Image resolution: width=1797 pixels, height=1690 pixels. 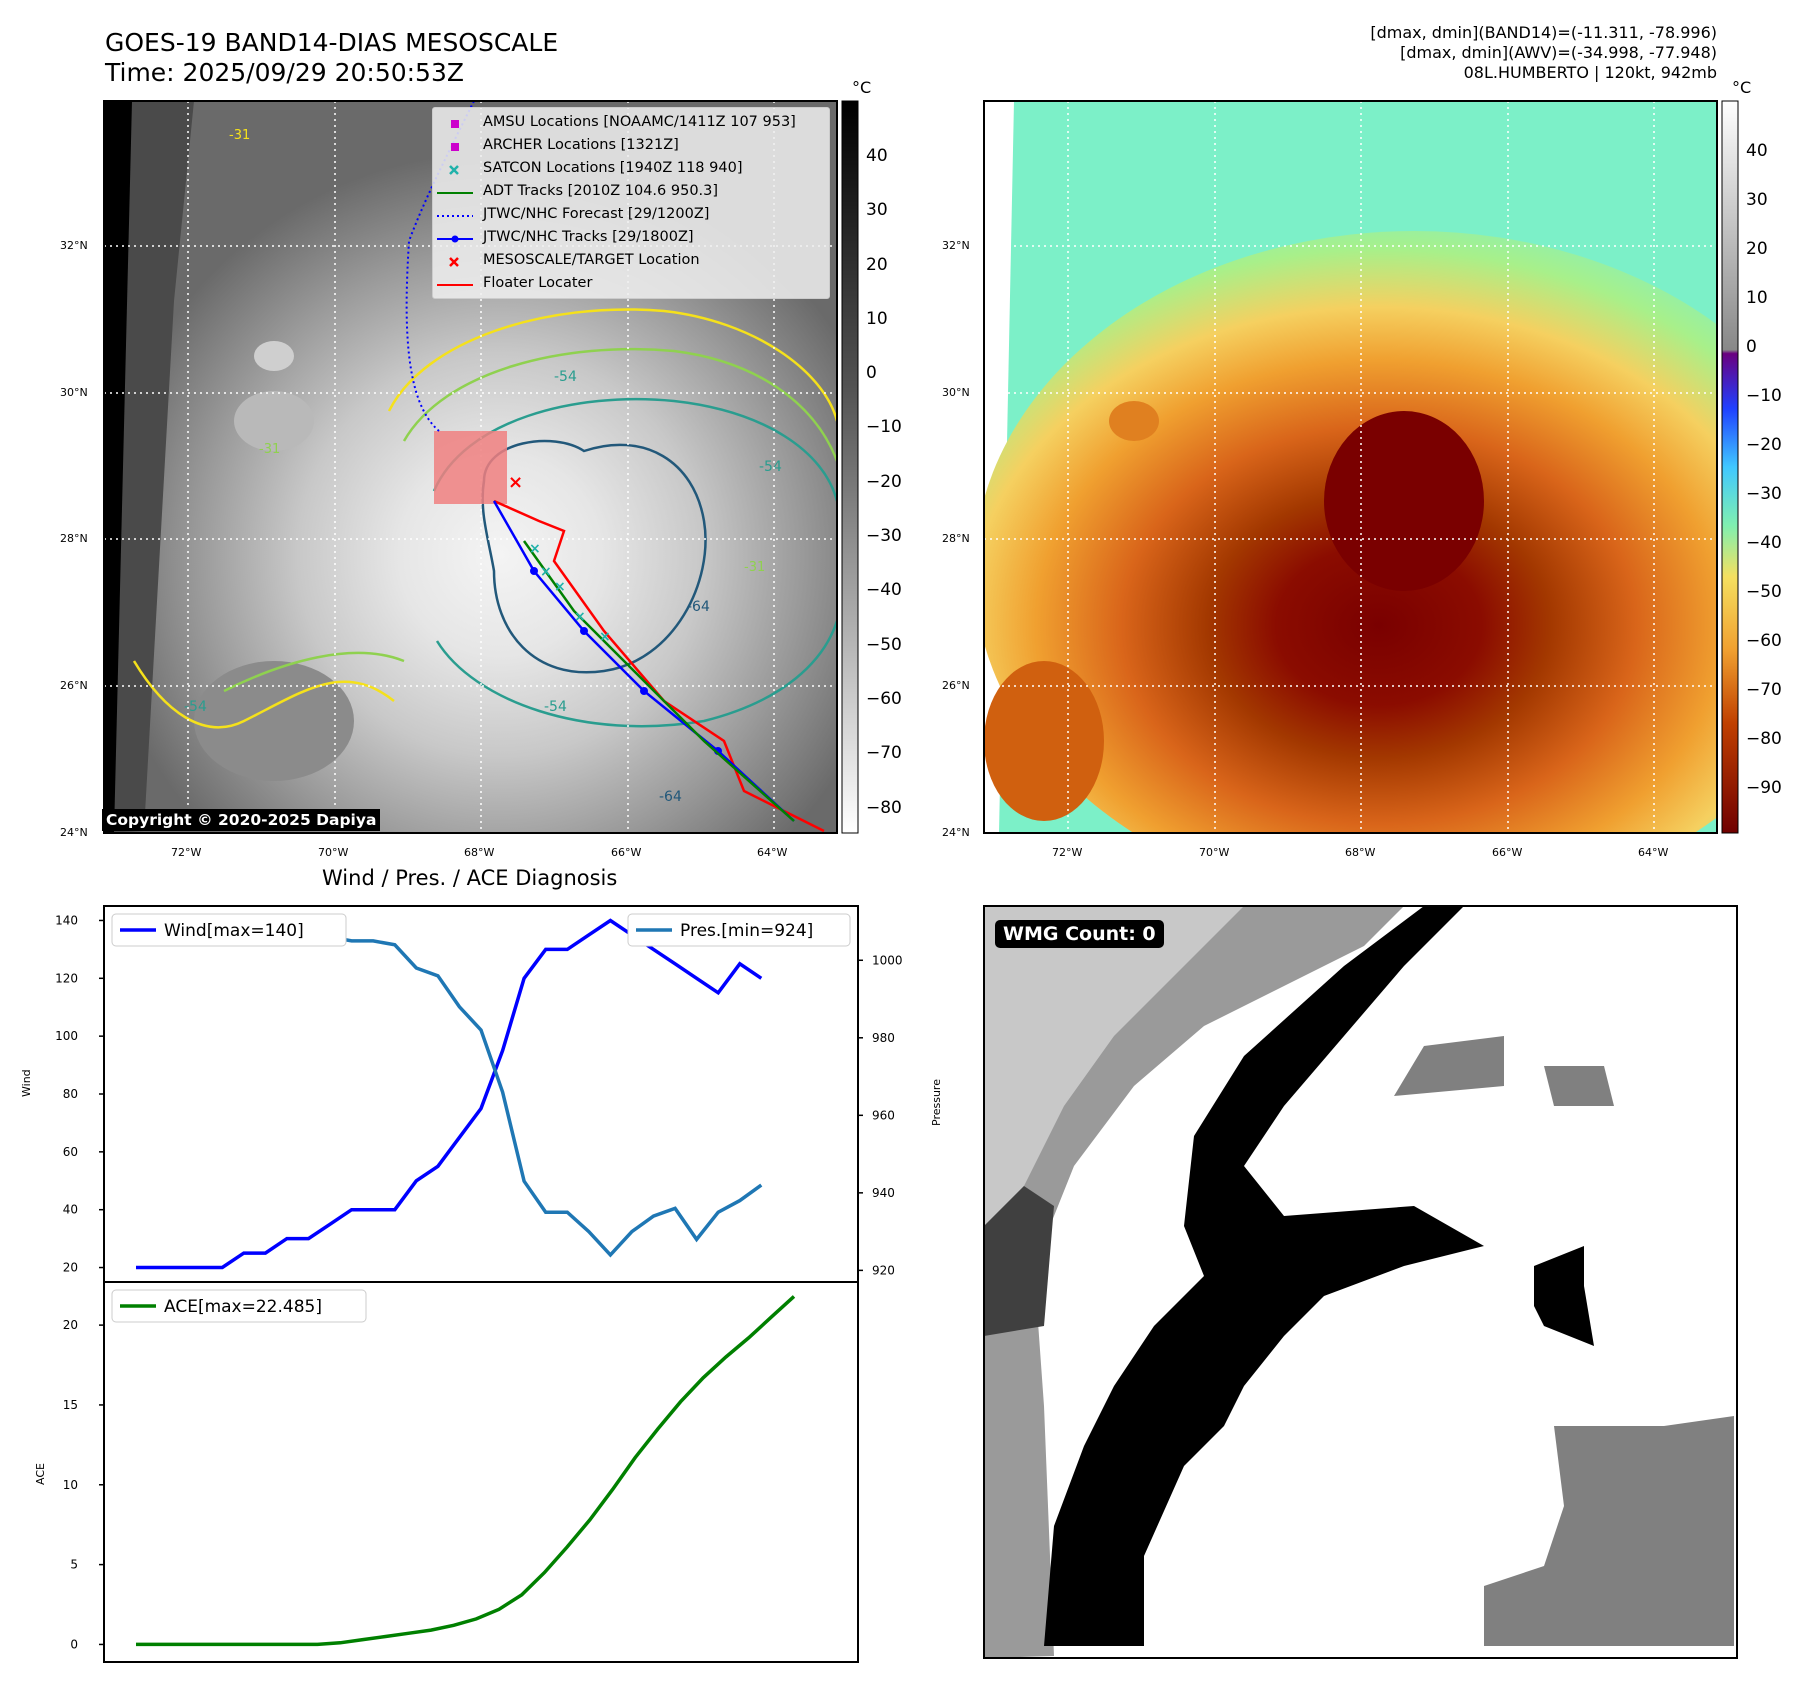 I want to click on colorbar-tick: 40, so click(x=877, y=156).